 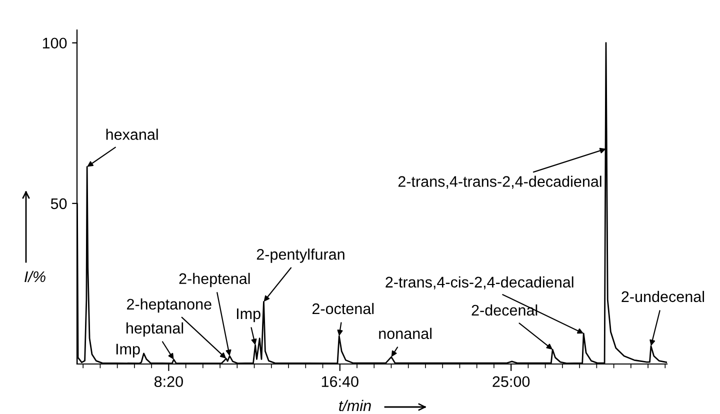 What do you see at coordinates (132, 134) in the screenshot?
I see `annotation: hexanal` at bounding box center [132, 134].